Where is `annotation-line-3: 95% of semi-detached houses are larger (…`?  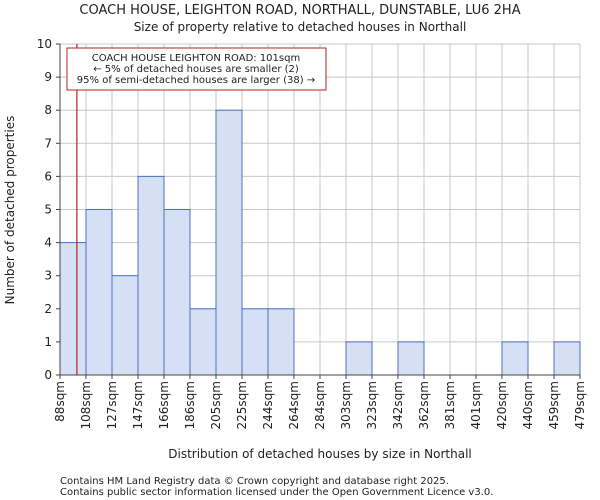
annotation-line-3: 95% of semi-detached houses are larger (… is located at coordinates (196, 80).